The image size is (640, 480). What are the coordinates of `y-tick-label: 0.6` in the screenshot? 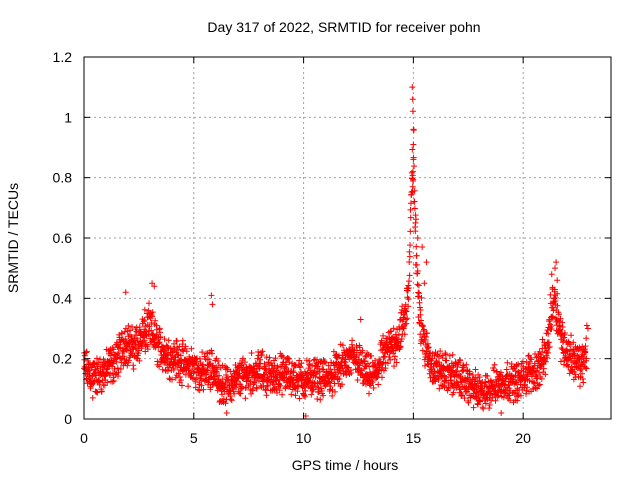 It's located at (63, 238).